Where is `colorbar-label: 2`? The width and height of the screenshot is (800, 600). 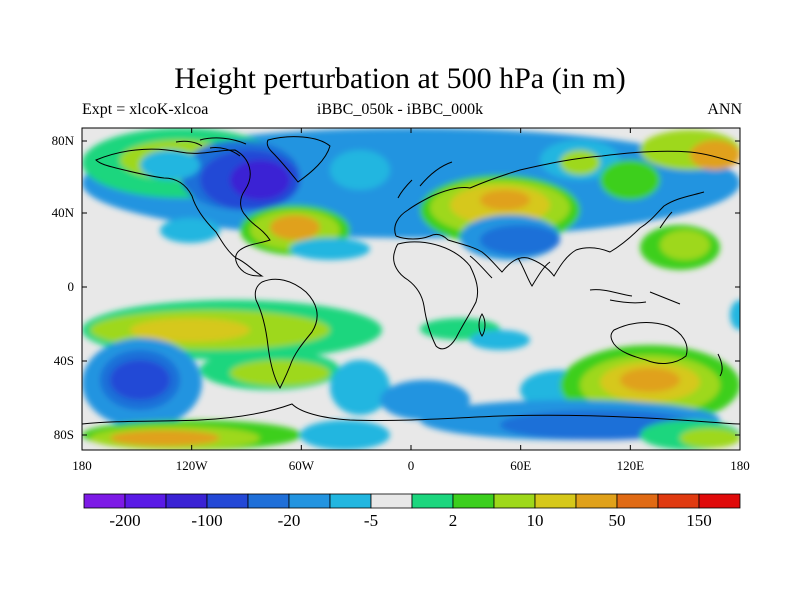 colorbar-label: 2 is located at coordinates (453, 520).